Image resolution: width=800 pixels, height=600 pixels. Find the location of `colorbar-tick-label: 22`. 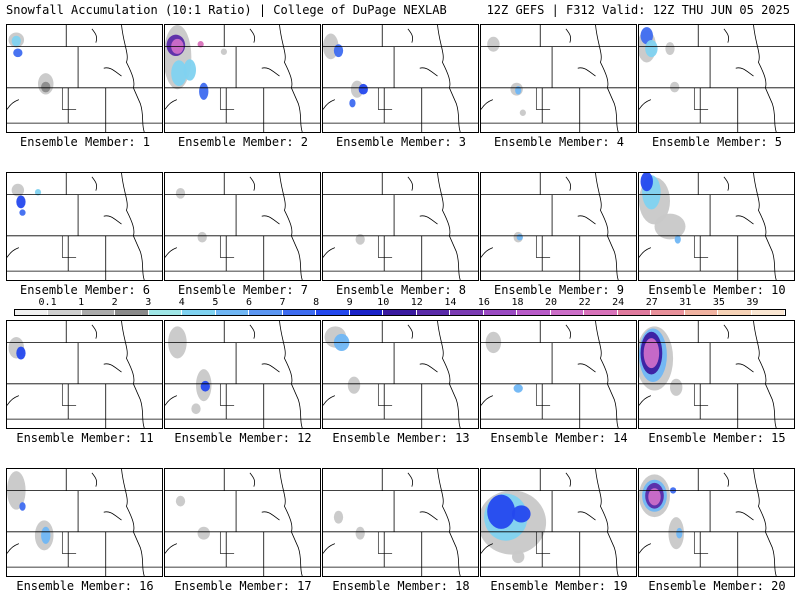

colorbar-tick-label: 22 is located at coordinates (584, 302).